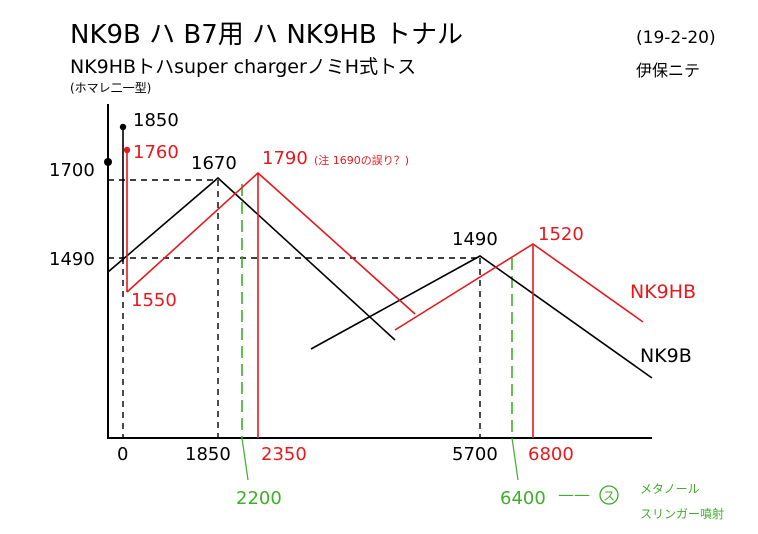 The width and height of the screenshot is (758, 534). Describe the element at coordinates (561, 234) in the screenshot. I see `label-1520: 1520` at that location.